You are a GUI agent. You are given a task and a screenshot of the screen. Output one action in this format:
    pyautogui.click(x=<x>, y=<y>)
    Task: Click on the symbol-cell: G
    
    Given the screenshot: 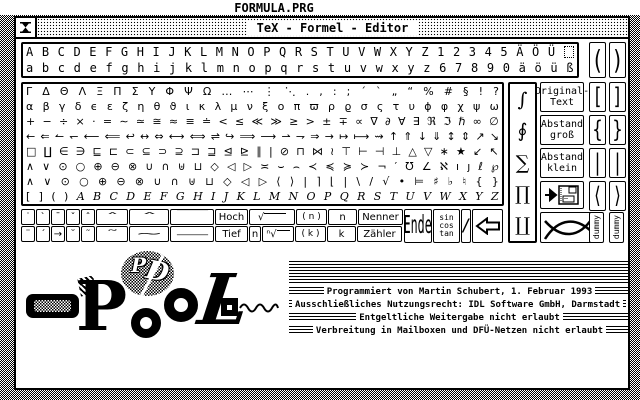 What is the action you would take?
    pyautogui.click(x=124, y=51)
    